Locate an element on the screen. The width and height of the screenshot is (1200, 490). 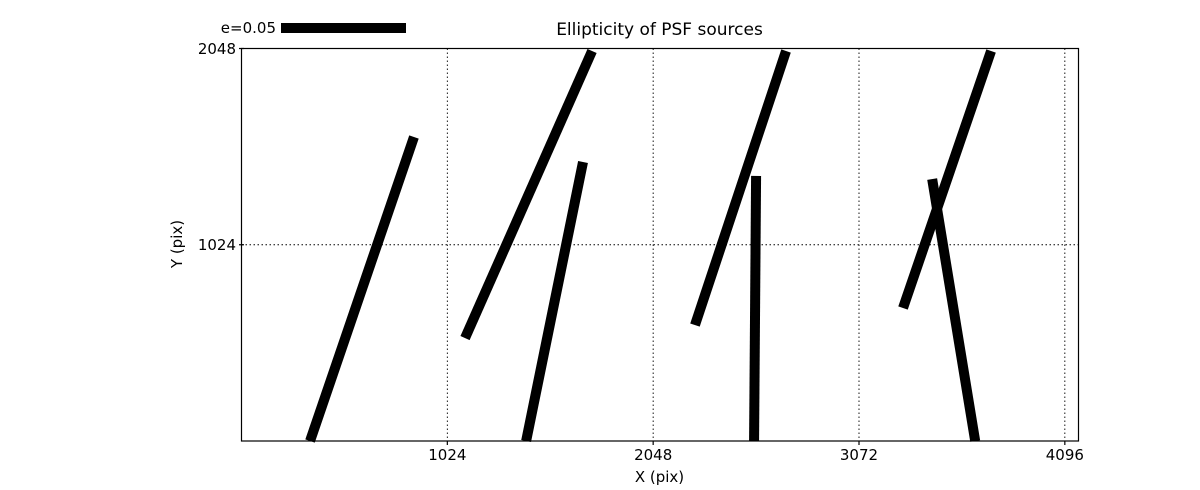
legend-scale-bar is located at coordinates (343, 28).